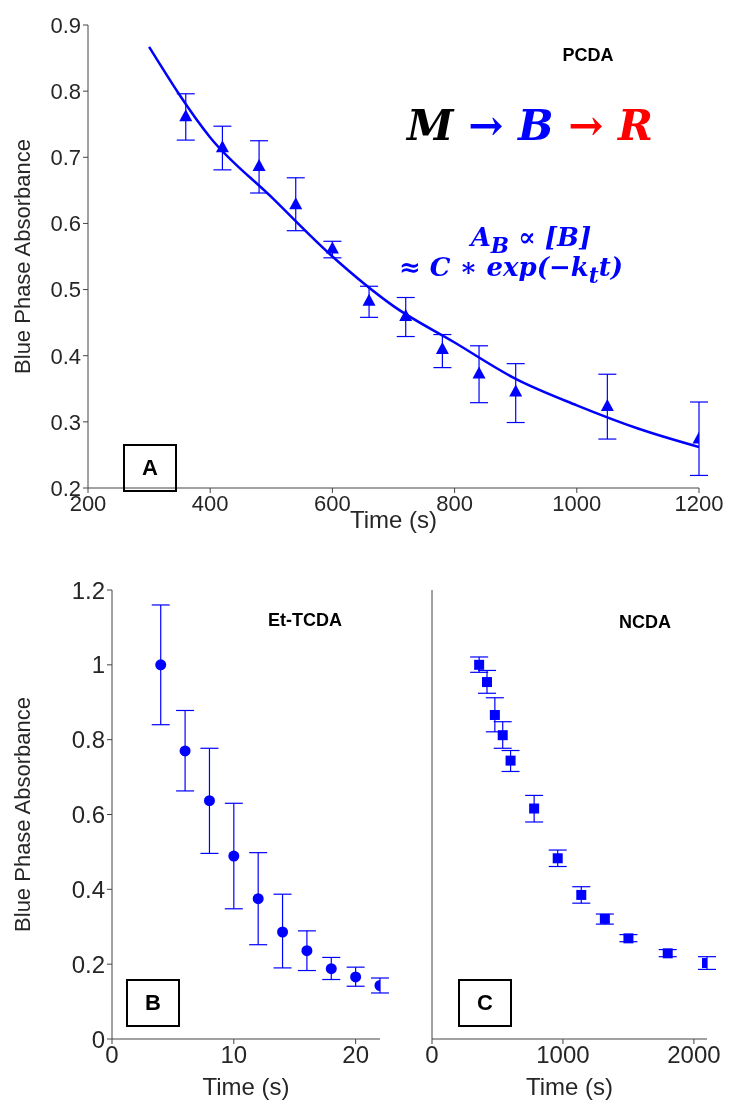 This screenshot has width=735, height=1115. What do you see at coordinates (88, 964) in the screenshot?
I see `y-tick-label: 0.2` at bounding box center [88, 964].